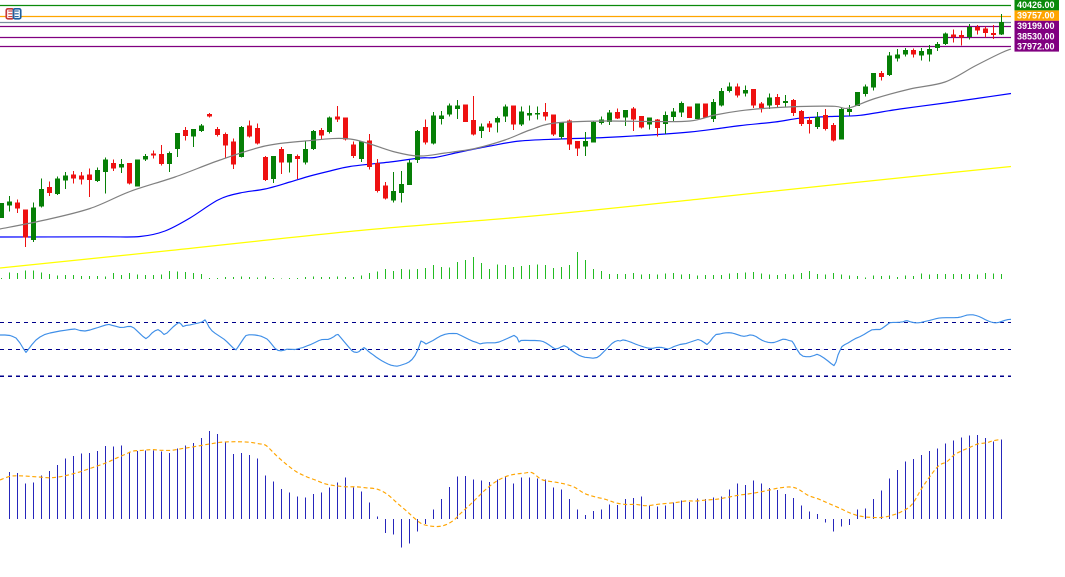 This screenshot has height=577, width=1065. I want to click on svg-text: 40426.00, so click(1036, 5).